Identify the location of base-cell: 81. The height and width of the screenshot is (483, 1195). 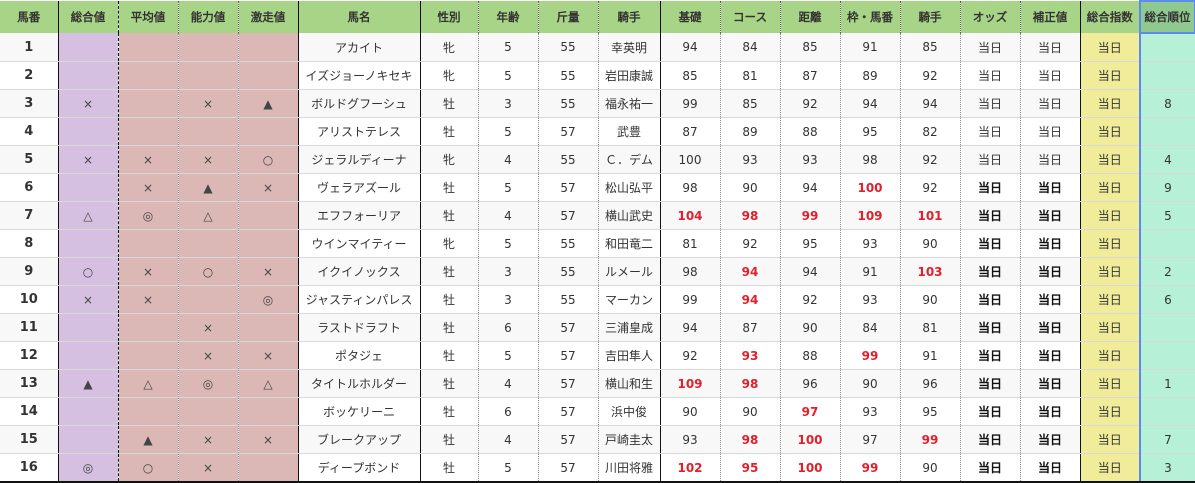
(690, 243).